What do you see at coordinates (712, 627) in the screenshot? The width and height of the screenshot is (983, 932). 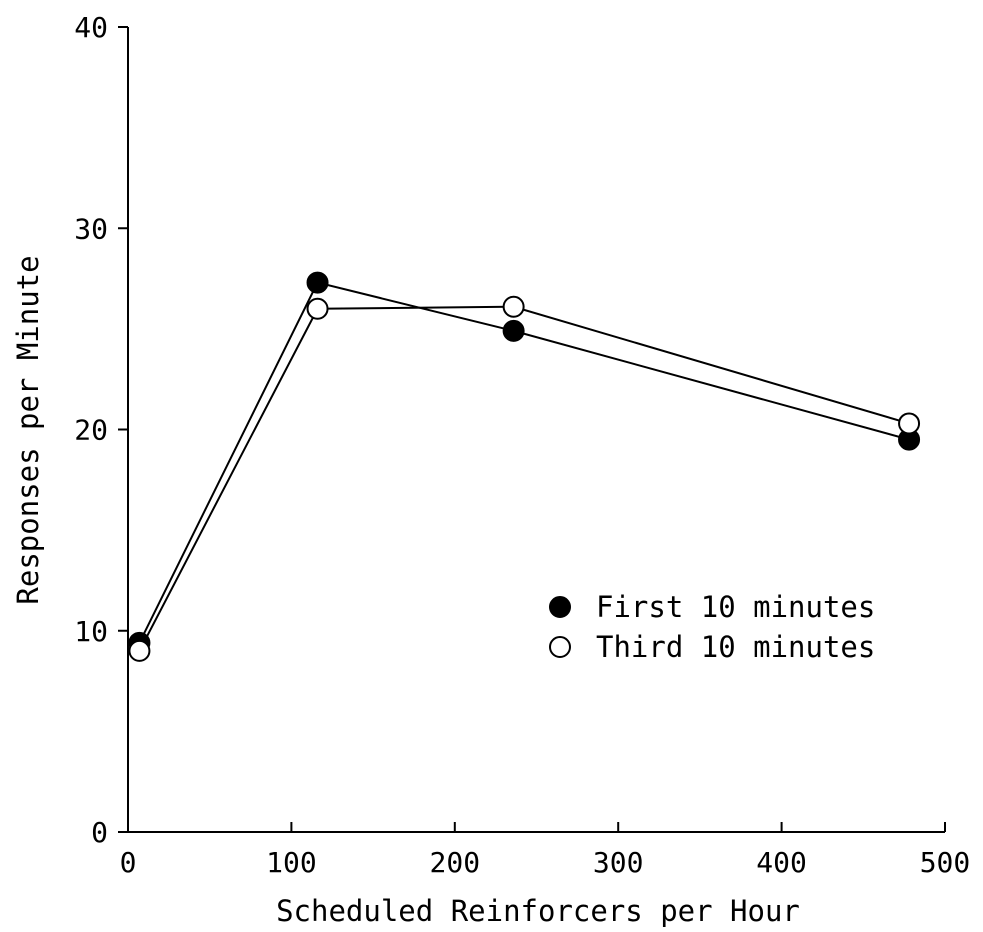 I see `legend: First 10 minutes Third 10 minutes` at bounding box center [712, 627].